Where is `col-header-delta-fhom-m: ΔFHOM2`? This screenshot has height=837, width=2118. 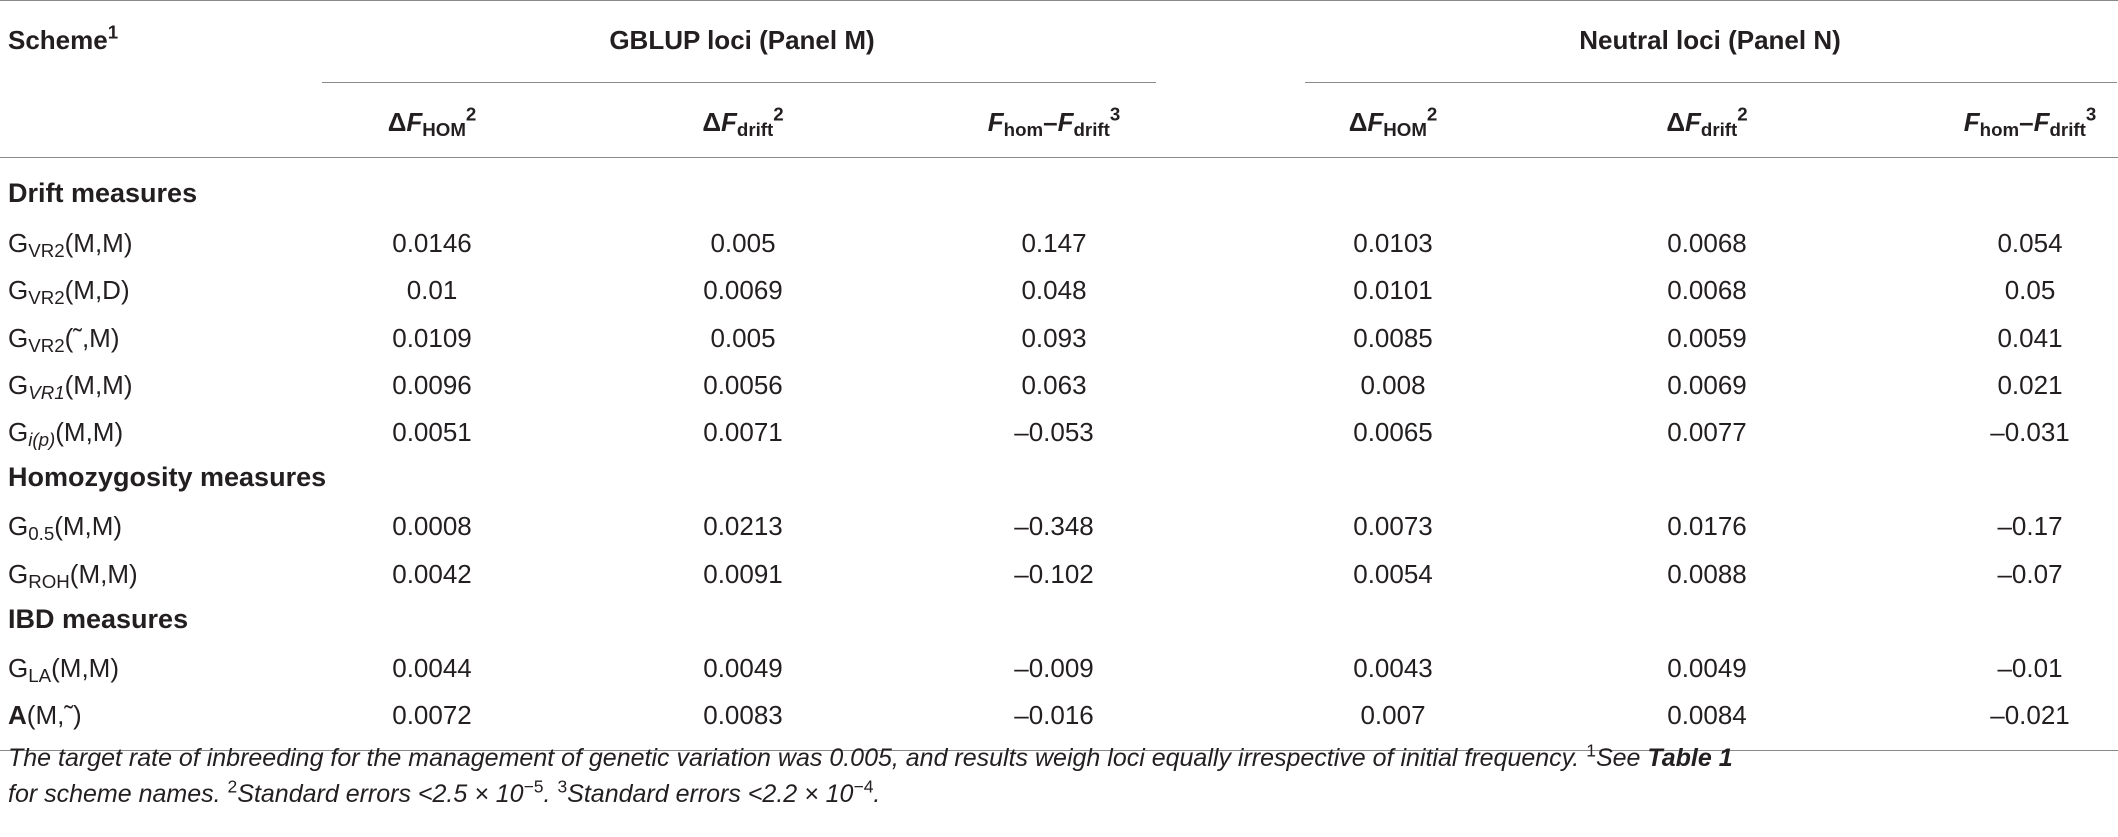 col-header-delta-fhom-m: ΔFHOM2 is located at coordinates (432, 123).